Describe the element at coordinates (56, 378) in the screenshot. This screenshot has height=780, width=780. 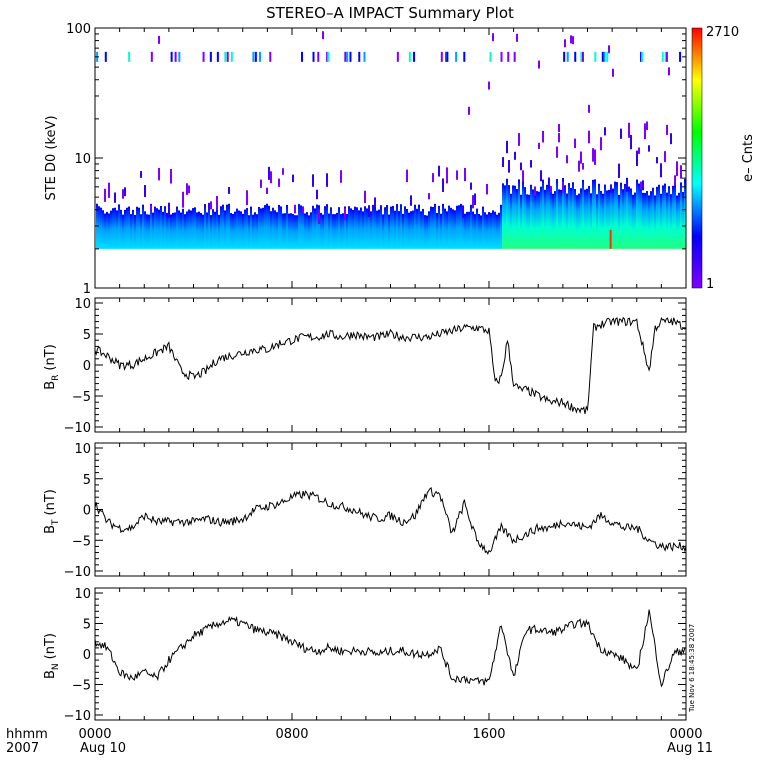
I see `y-label-subscript: R` at that location.